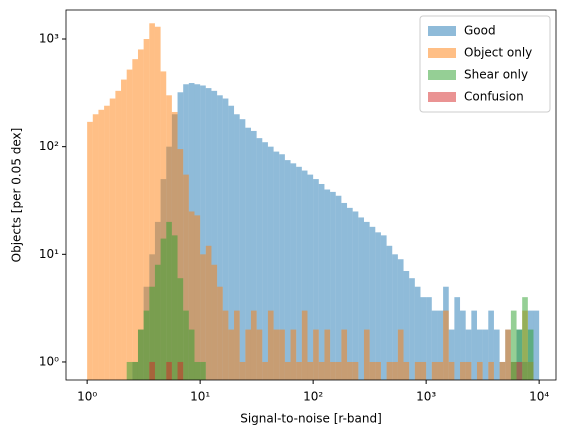 The width and height of the screenshot is (570, 437). What do you see at coordinates (200, 397) in the screenshot?
I see `x-tick-label: 10¹` at bounding box center [200, 397].